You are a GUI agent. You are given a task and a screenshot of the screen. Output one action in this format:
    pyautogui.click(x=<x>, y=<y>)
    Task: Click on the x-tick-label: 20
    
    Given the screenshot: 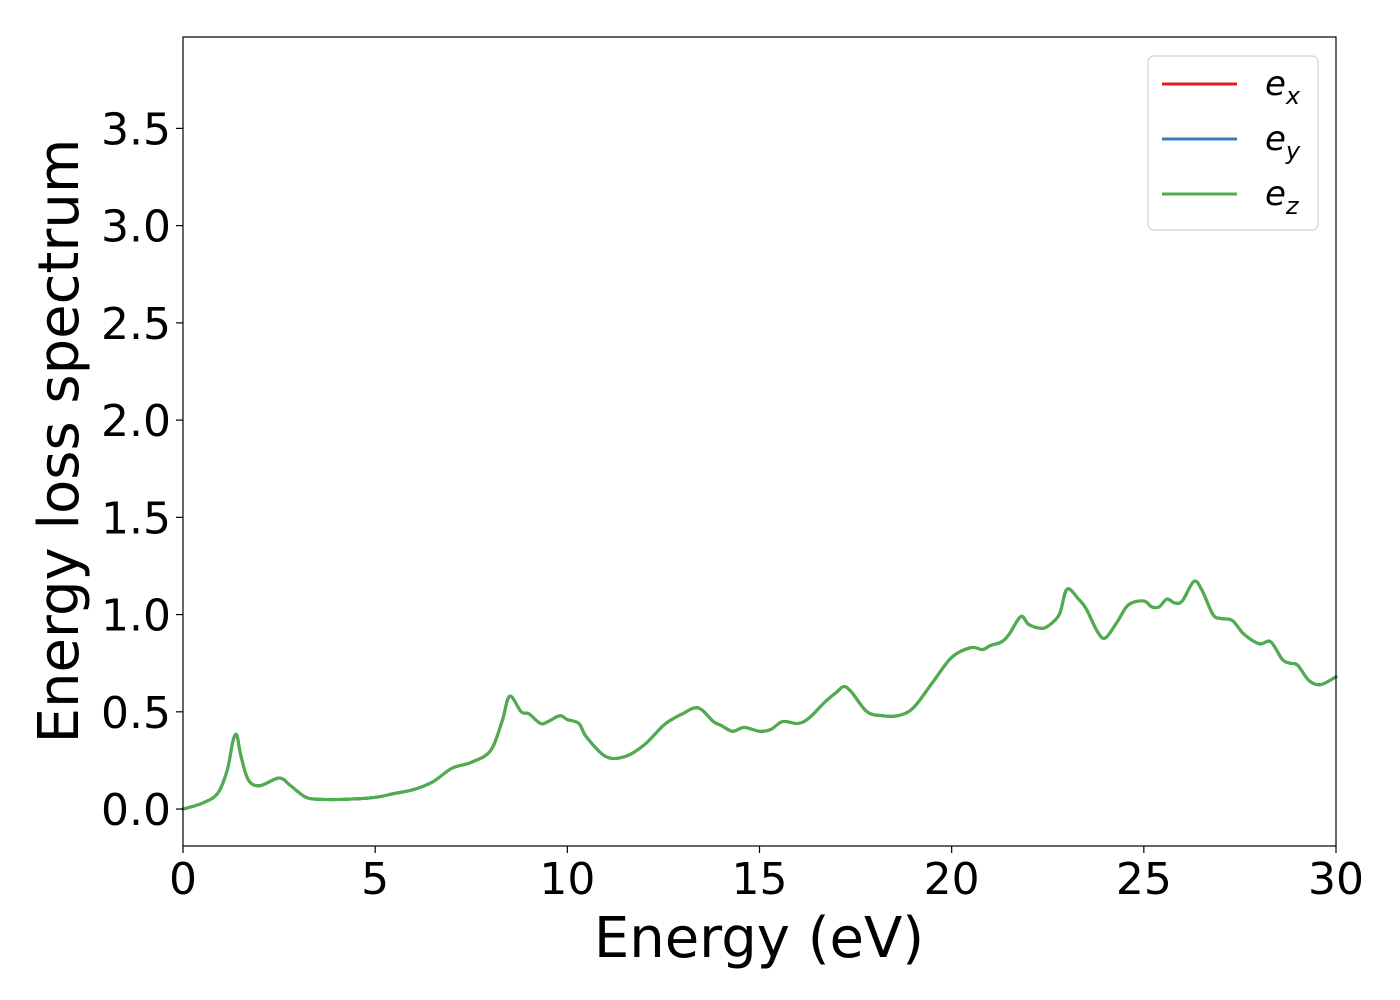 What is the action you would take?
    pyautogui.click(x=952, y=879)
    